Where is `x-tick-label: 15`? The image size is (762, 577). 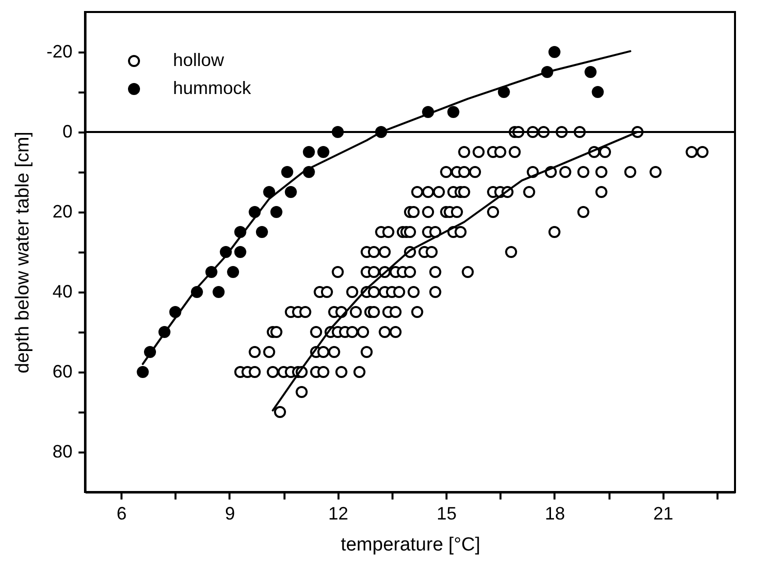 x-tick-label: 15 is located at coordinates (446, 514).